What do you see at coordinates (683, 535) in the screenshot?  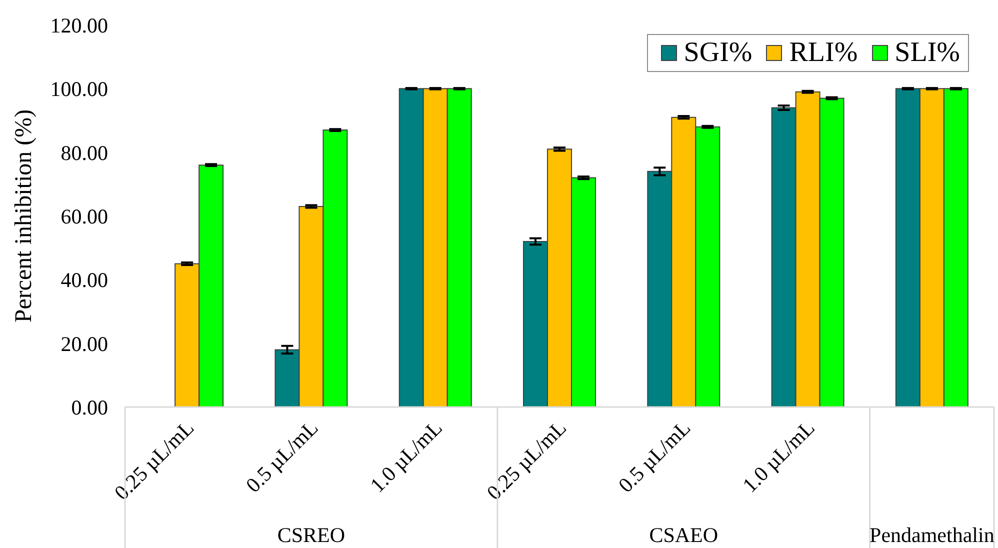 I see `text: CSAEO` at bounding box center [683, 535].